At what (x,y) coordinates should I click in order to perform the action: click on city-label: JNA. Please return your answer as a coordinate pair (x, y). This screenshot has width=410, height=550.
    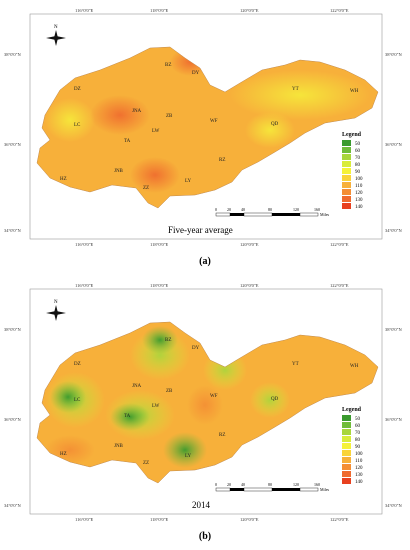
    Looking at the image, I should click on (137, 386).